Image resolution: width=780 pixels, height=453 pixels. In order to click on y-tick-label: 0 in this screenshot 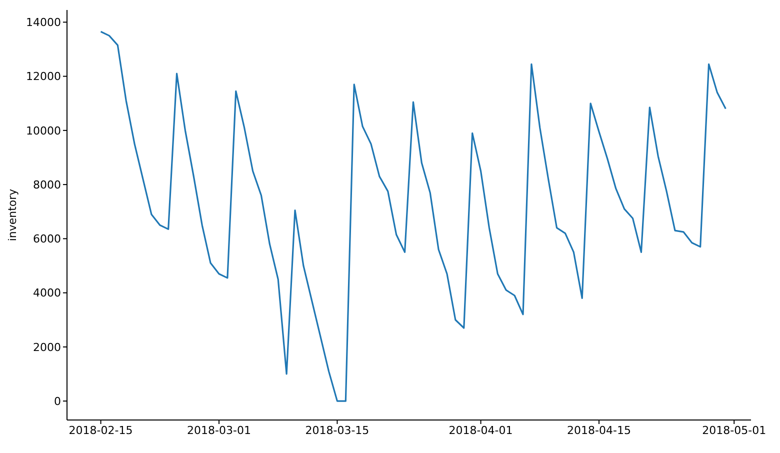, I will do `click(57, 401)`.